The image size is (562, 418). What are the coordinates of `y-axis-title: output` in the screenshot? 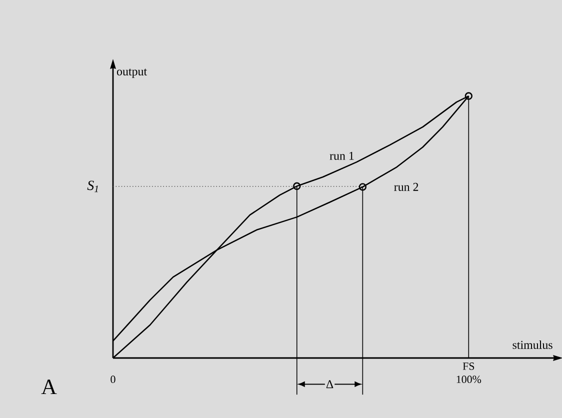 It's located at (132, 73).